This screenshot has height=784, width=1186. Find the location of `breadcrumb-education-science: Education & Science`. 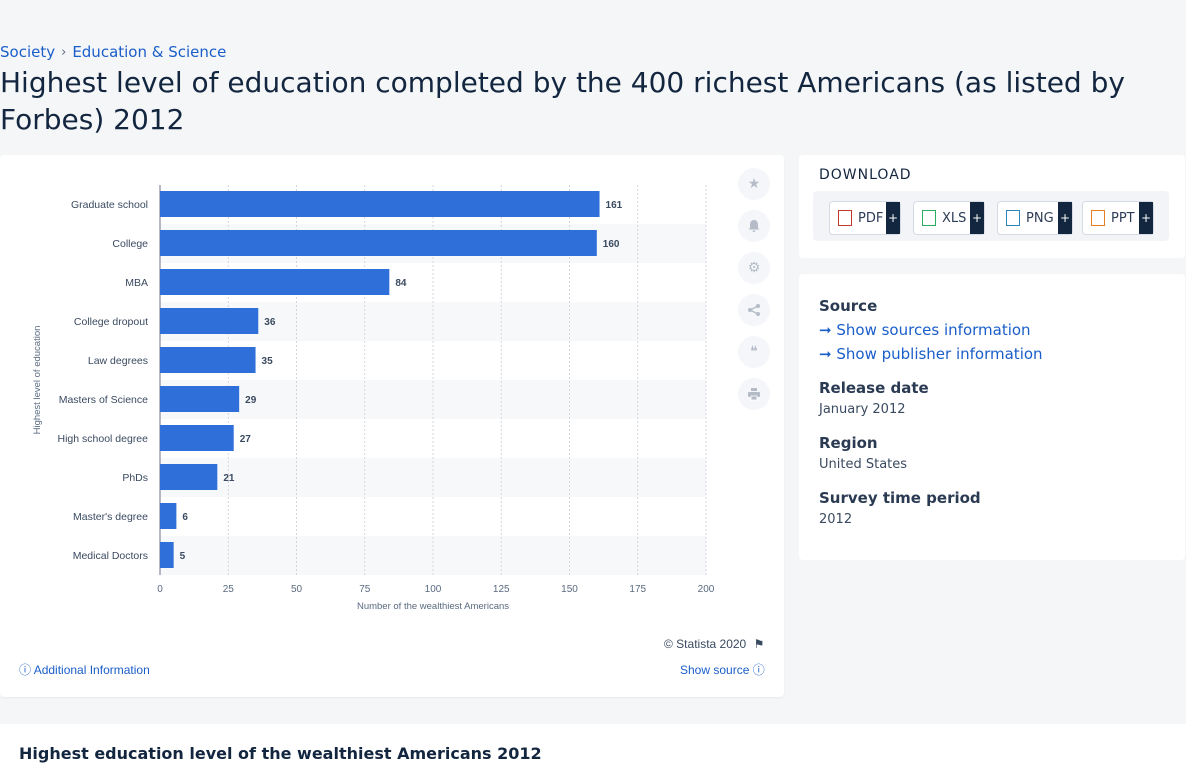

breadcrumb-education-science: Education & Science is located at coordinates (149, 52).